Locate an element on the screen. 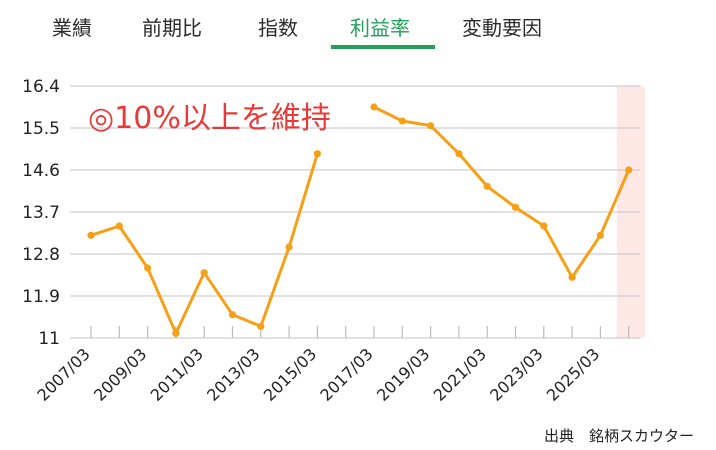 This screenshot has height=450, width=716. x-tick-label: 2007/03 is located at coordinates (63, 374).